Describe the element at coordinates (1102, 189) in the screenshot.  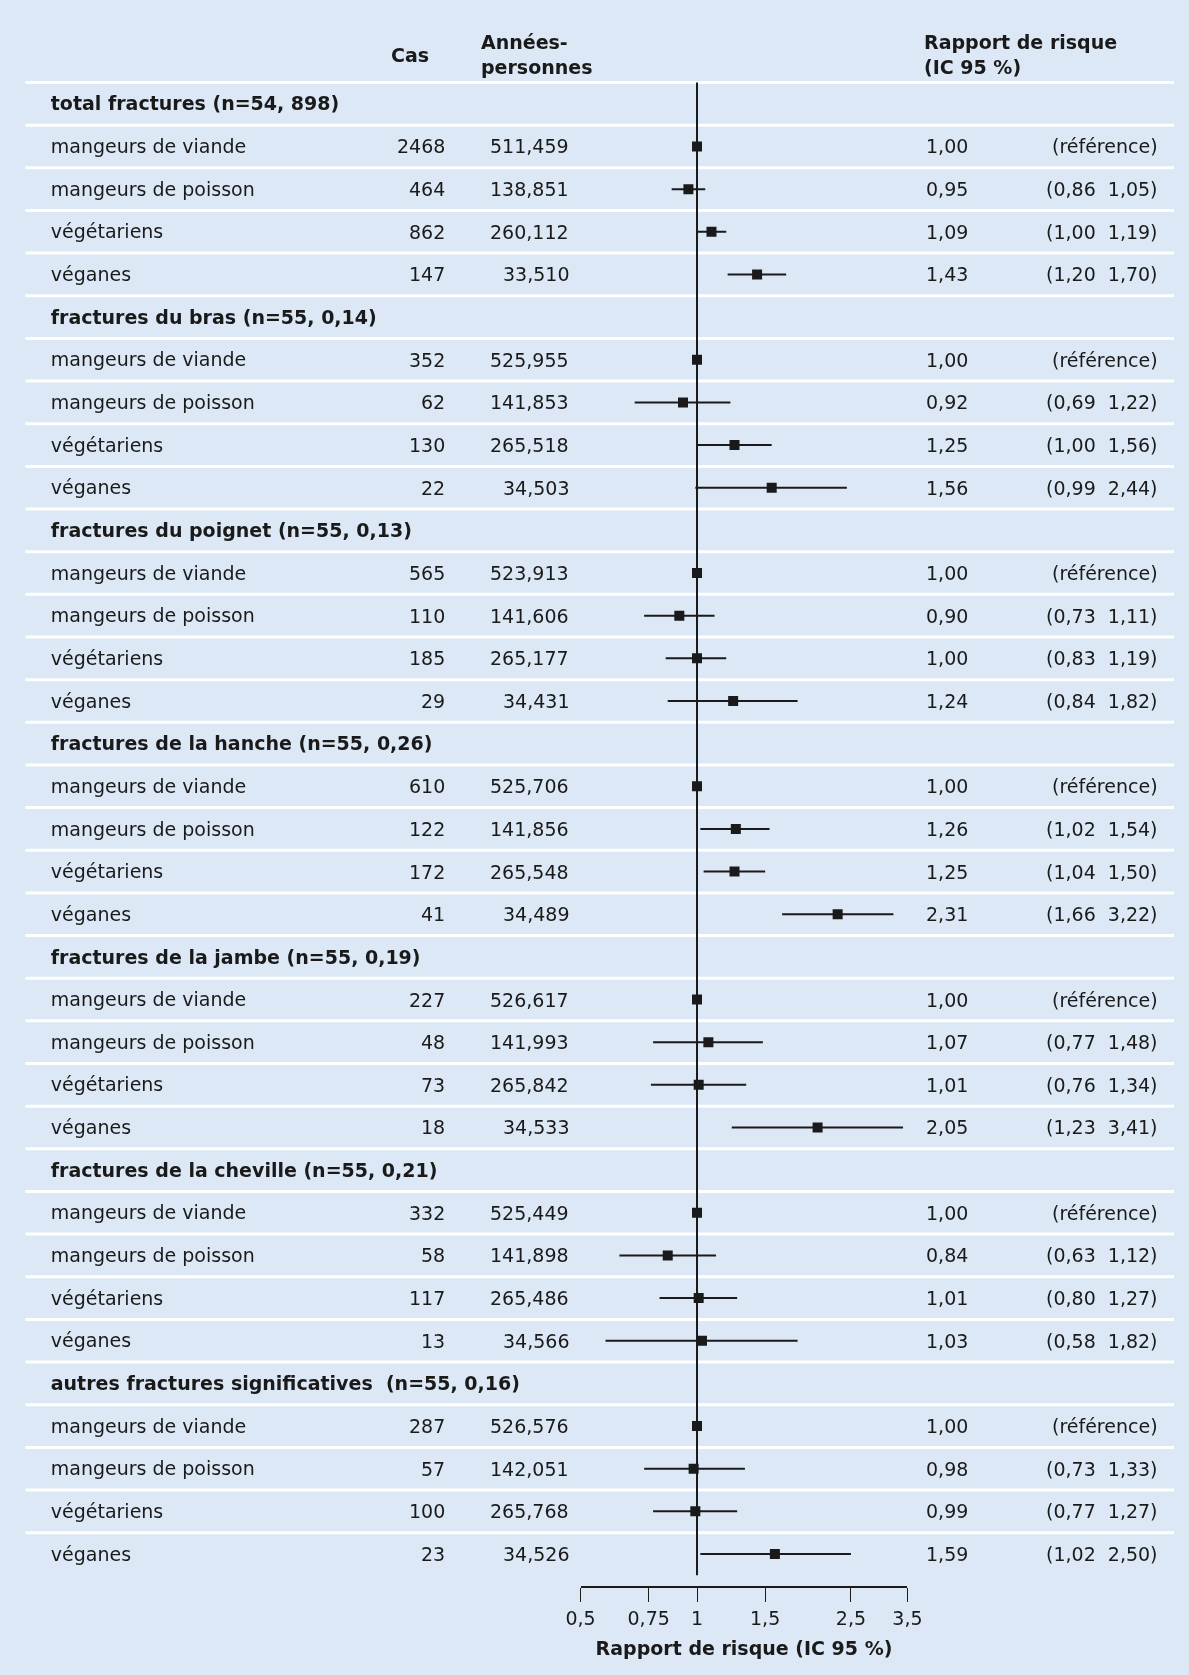
I see `text: (0,86 1,05)` at that location.